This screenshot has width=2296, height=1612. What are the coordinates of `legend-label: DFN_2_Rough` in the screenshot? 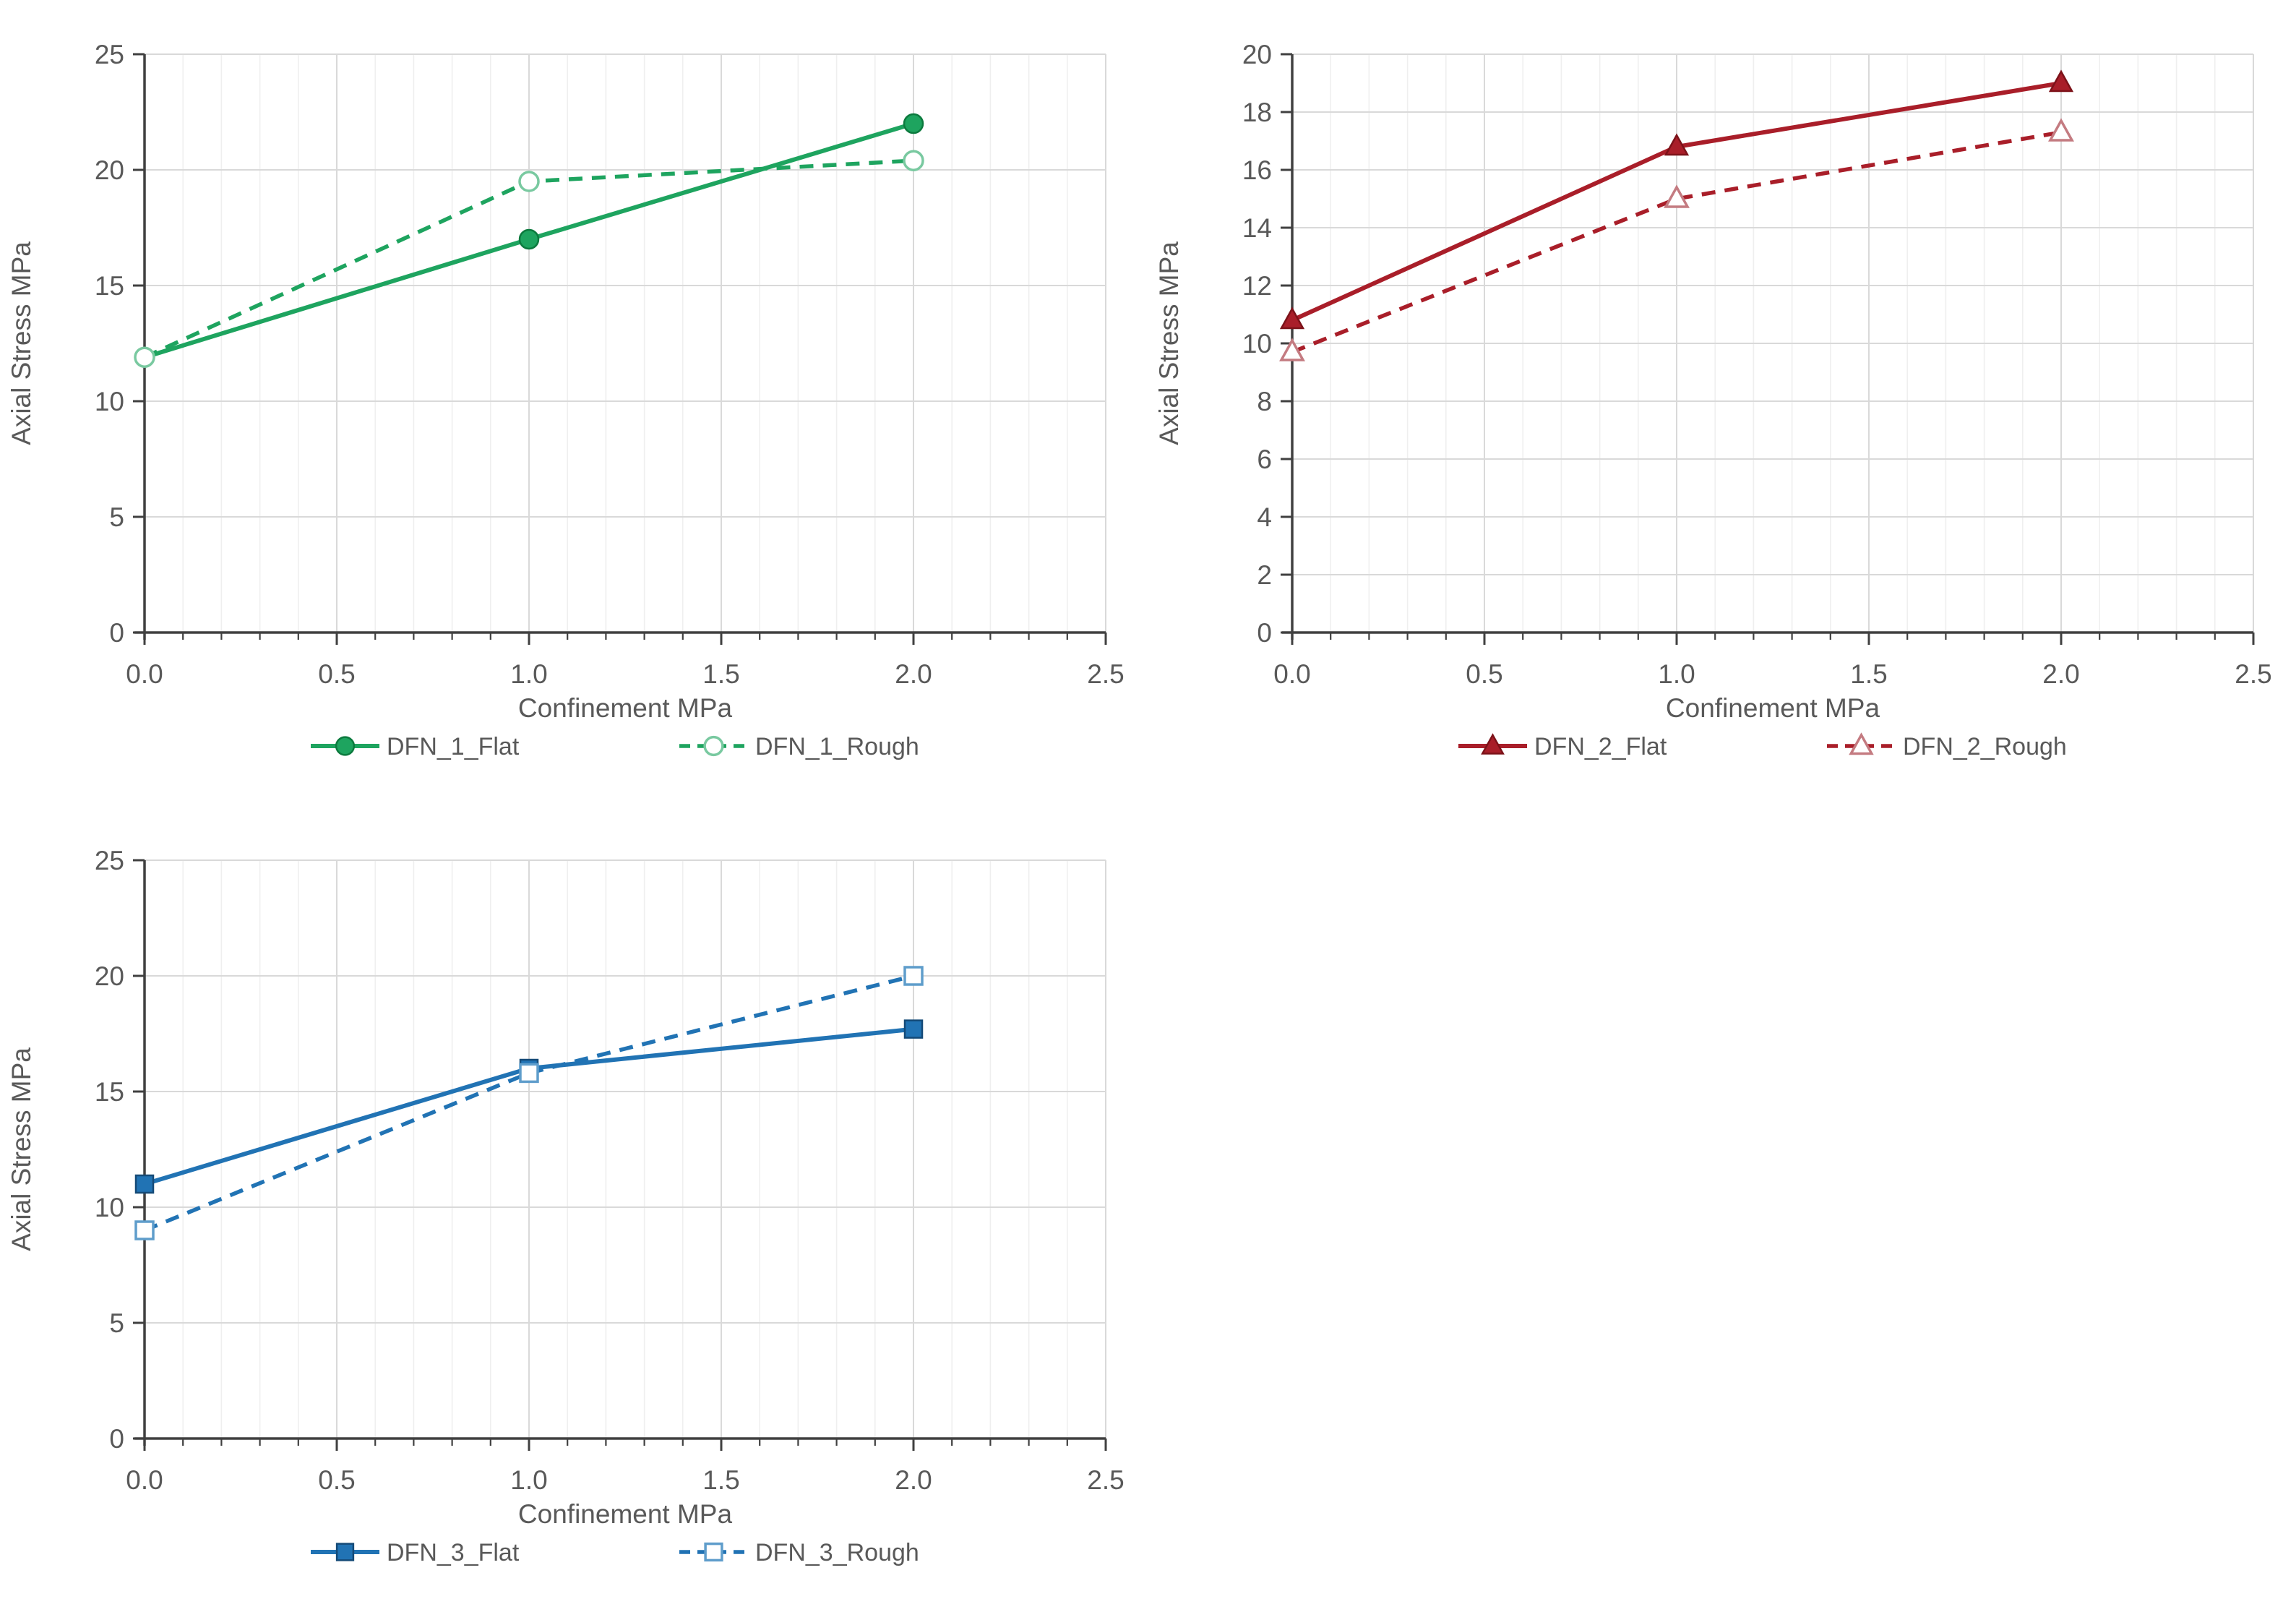 It's located at (1985, 746).